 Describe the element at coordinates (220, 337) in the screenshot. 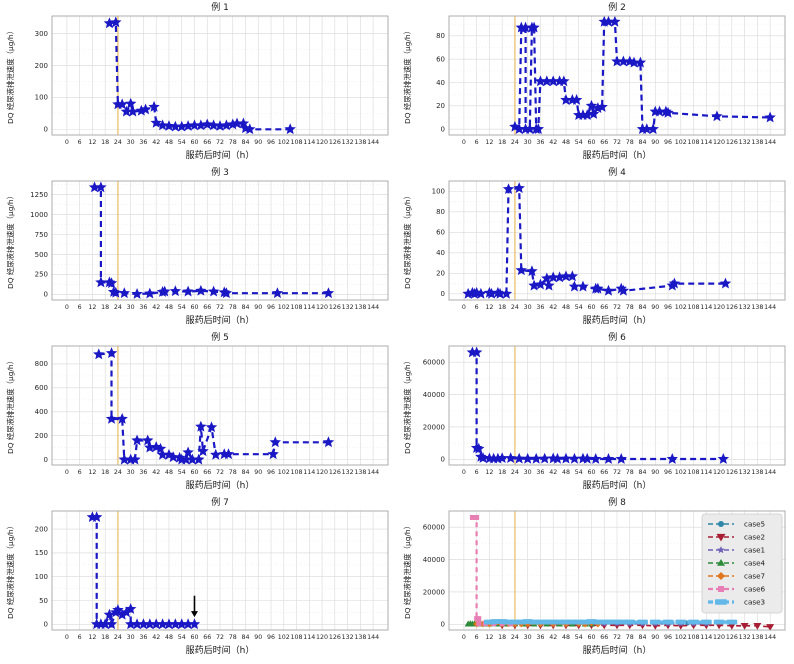

I see `chart-title: 例 5` at that location.